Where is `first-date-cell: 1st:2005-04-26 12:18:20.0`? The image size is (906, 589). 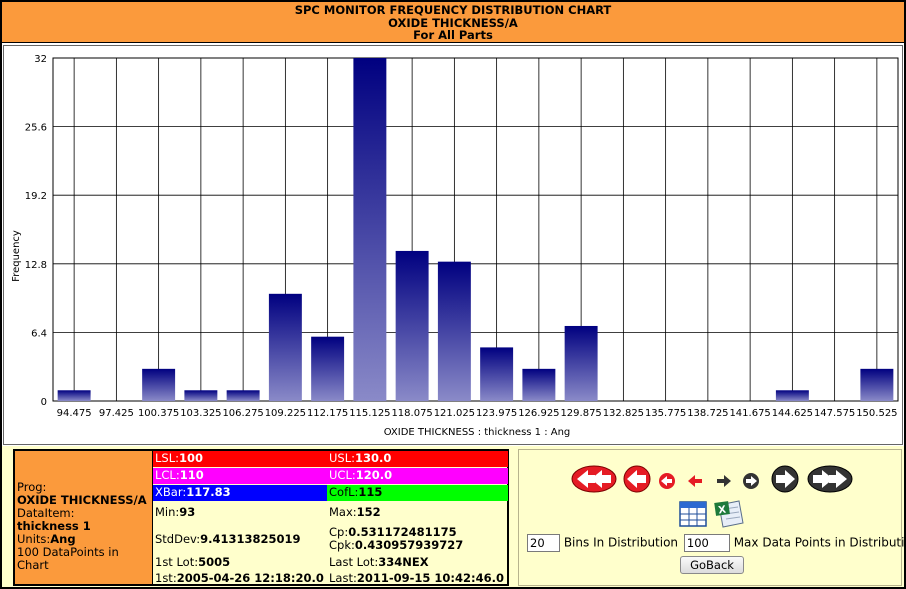
first-date-cell: 1st:2005-04-26 12:18:20.0 is located at coordinates (240, 578).